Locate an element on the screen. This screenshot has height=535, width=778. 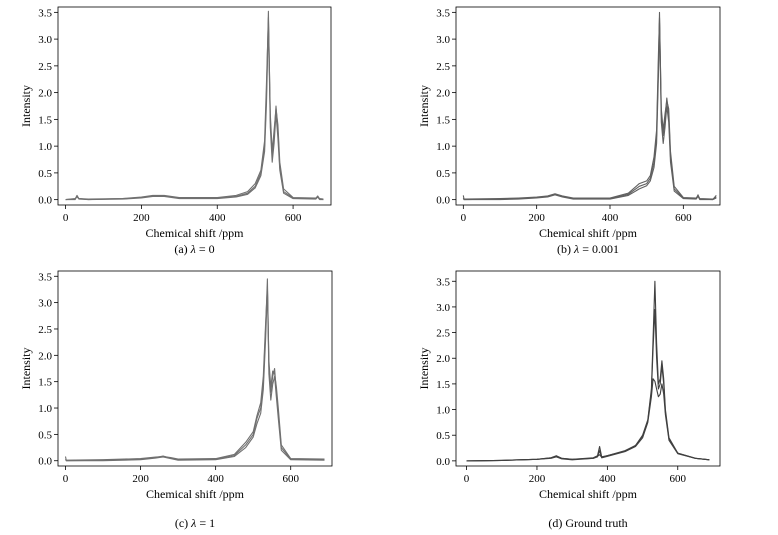
chart-3-x-axis-label: Chemical shift /ppm is located at coordinates (588, 494).